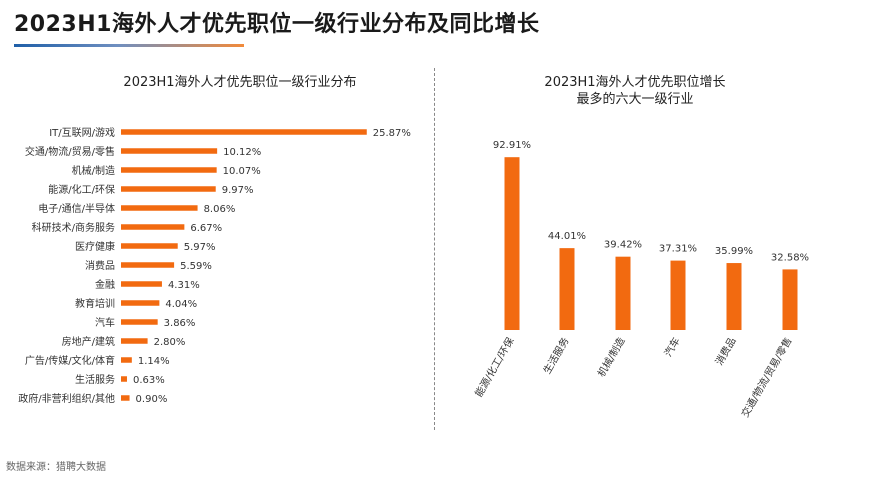 This screenshot has width=873, height=482. Describe the element at coordinates (635, 99) in the screenshot. I see `right-chart-title-line-2: 最多的六大一级行业` at that location.